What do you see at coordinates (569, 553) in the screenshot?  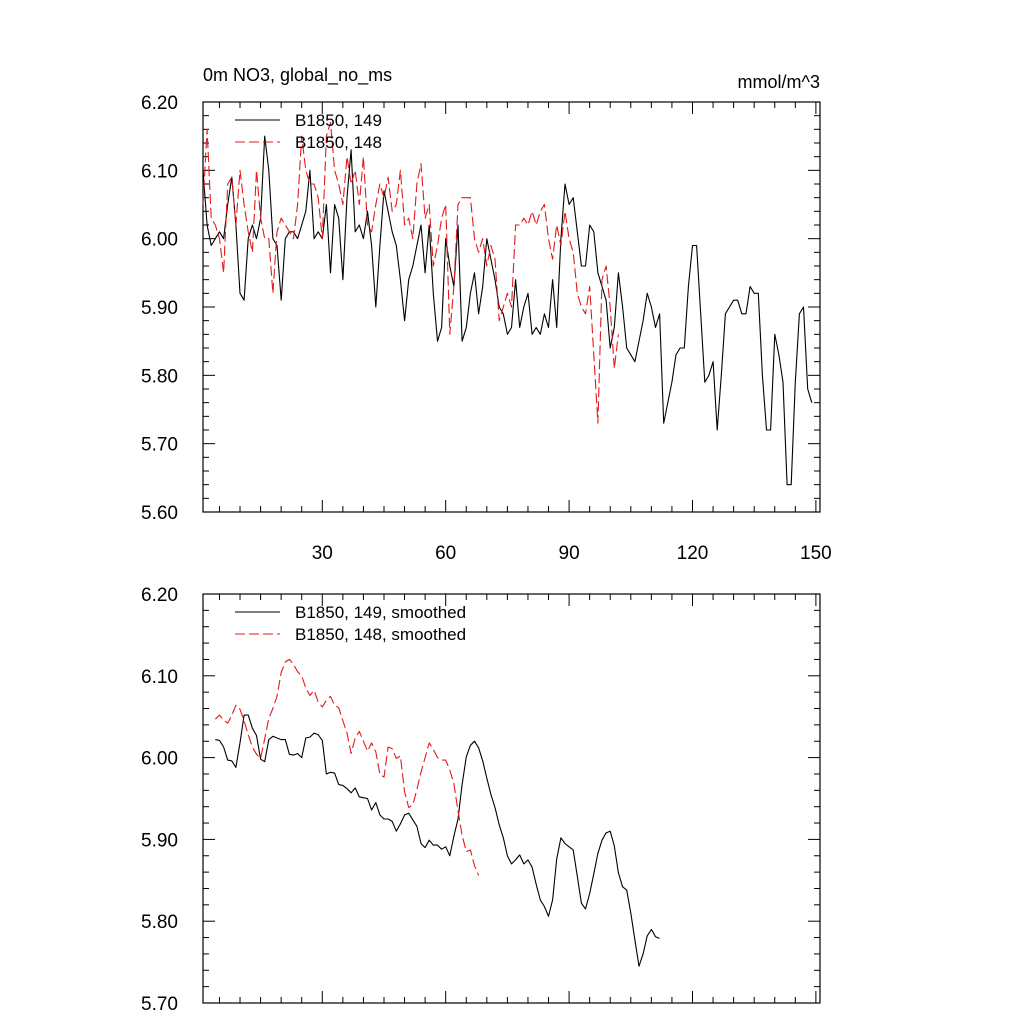 I see `x-tick-label: 90` at bounding box center [569, 553].